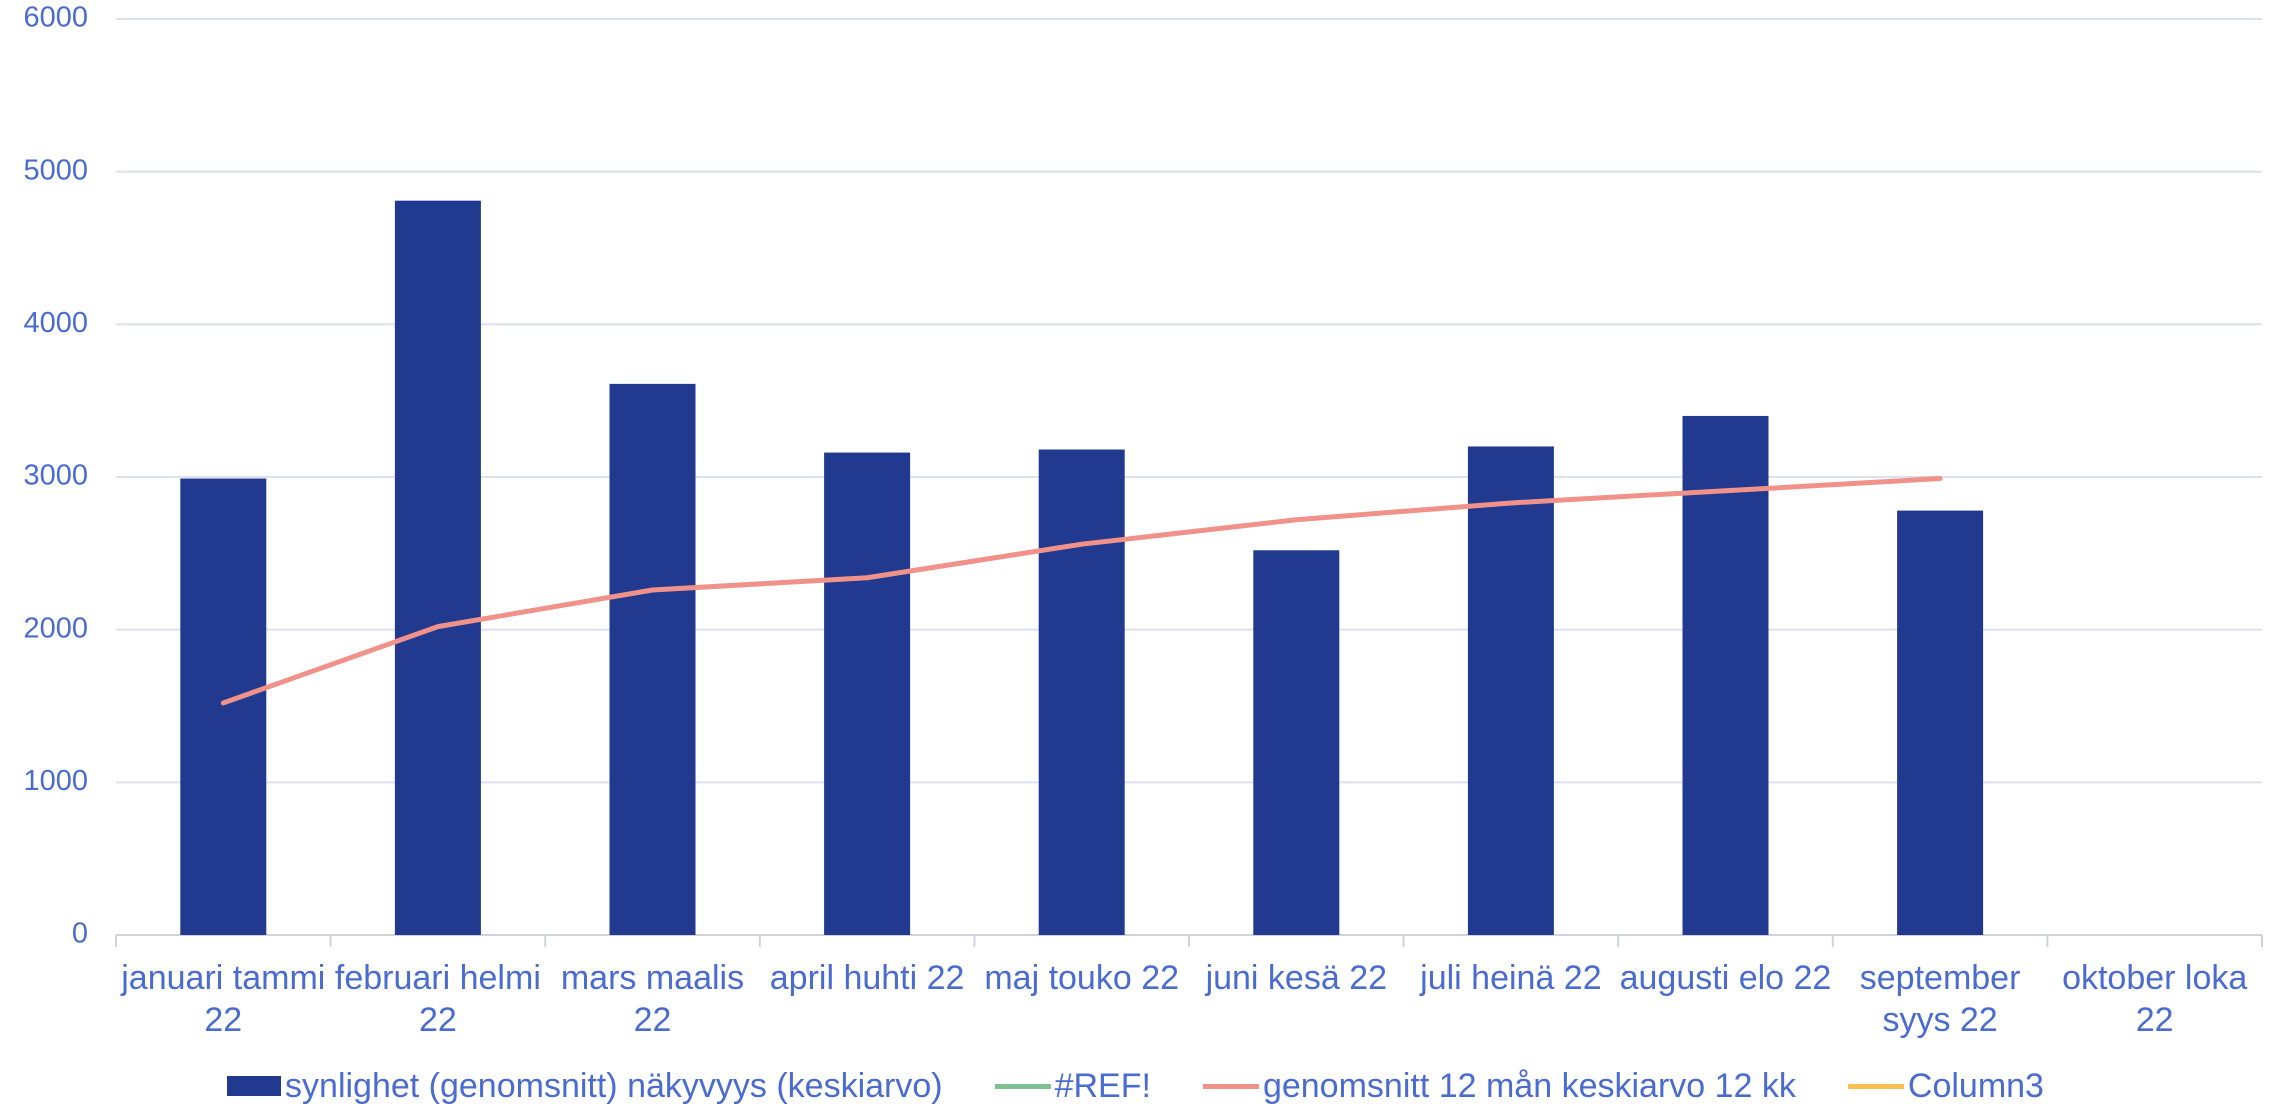 This screenshot has width=2271, height=1108. I want to click on legend-label: genomsnitt 12 mån keskiarvo 12 kk, so click(1529, 1086).